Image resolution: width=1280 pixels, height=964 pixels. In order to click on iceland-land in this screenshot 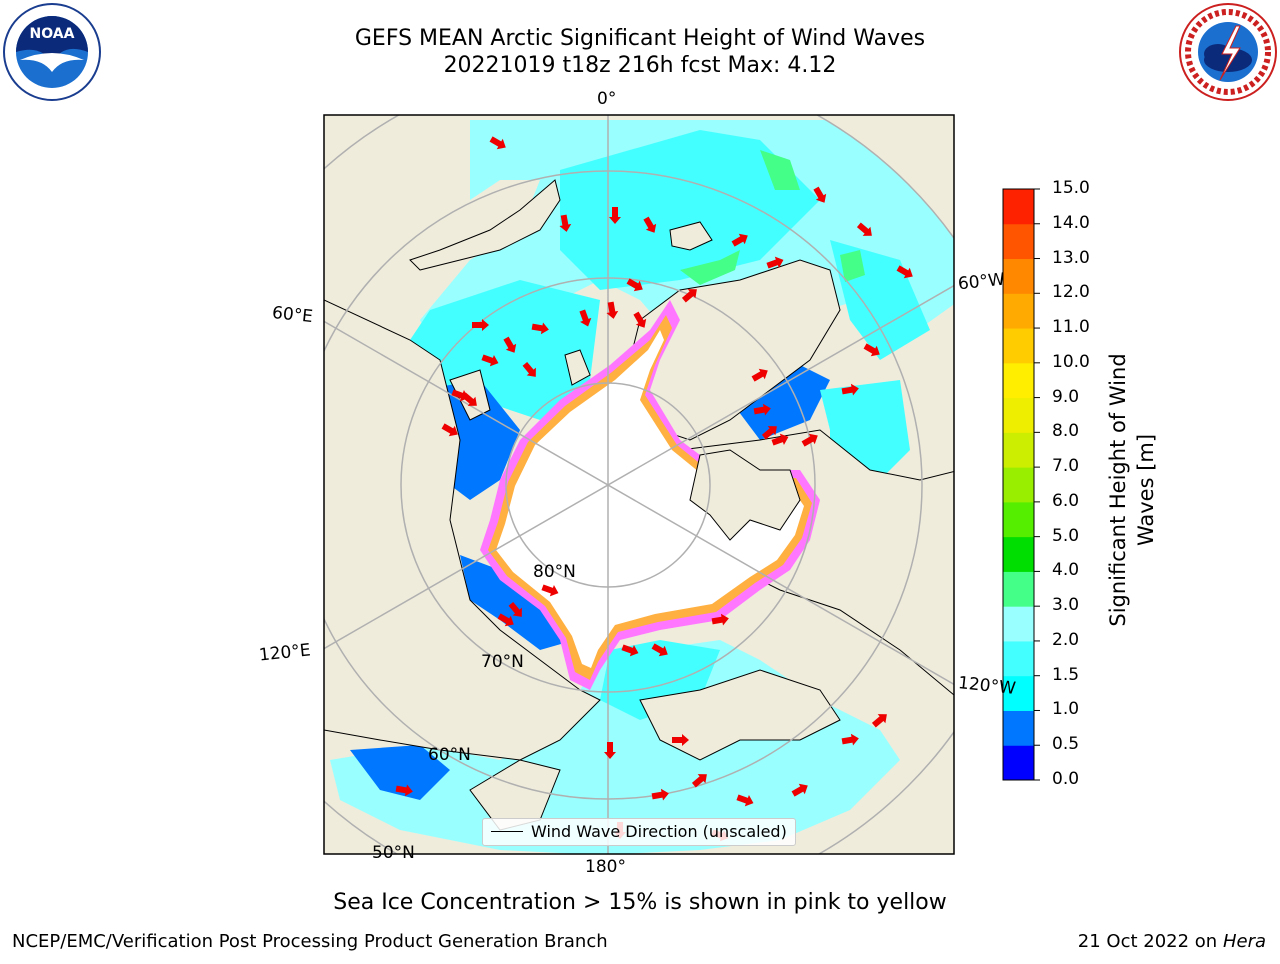, I will do `click(691, 236)`.